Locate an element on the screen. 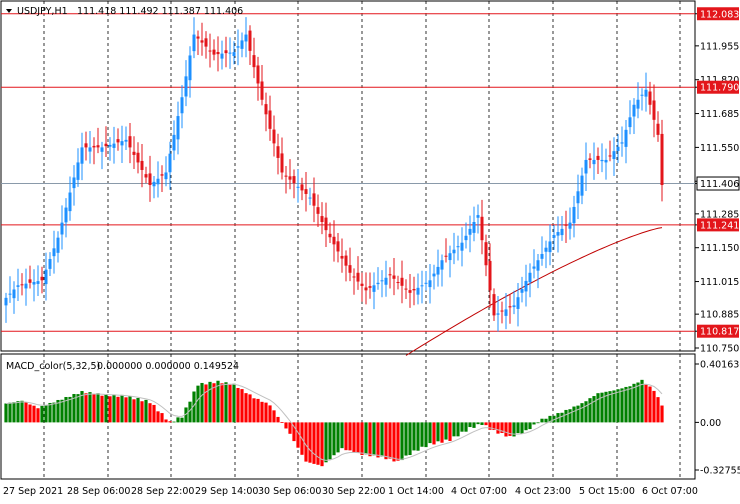 The height and width of the screenshot is (504, 740). price-axis-label: 111.820 is located at coordinates (719, 80).